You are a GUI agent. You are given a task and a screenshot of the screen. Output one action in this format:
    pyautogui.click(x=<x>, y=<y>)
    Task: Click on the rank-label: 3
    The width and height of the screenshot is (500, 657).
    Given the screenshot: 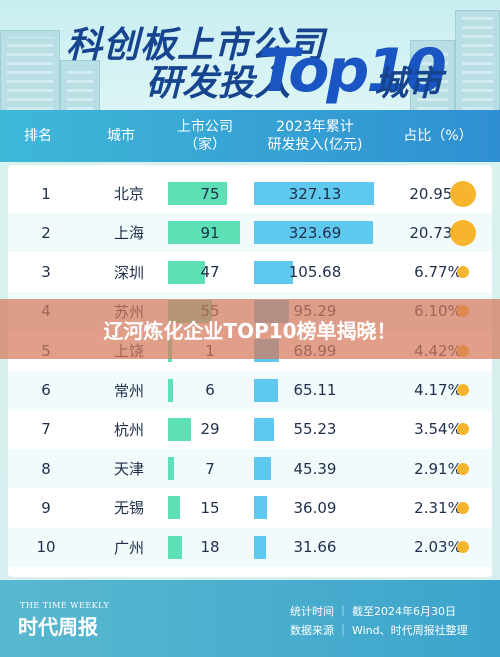 What is the action you would take?
    pyautogui.click(x=46, y=272)
    